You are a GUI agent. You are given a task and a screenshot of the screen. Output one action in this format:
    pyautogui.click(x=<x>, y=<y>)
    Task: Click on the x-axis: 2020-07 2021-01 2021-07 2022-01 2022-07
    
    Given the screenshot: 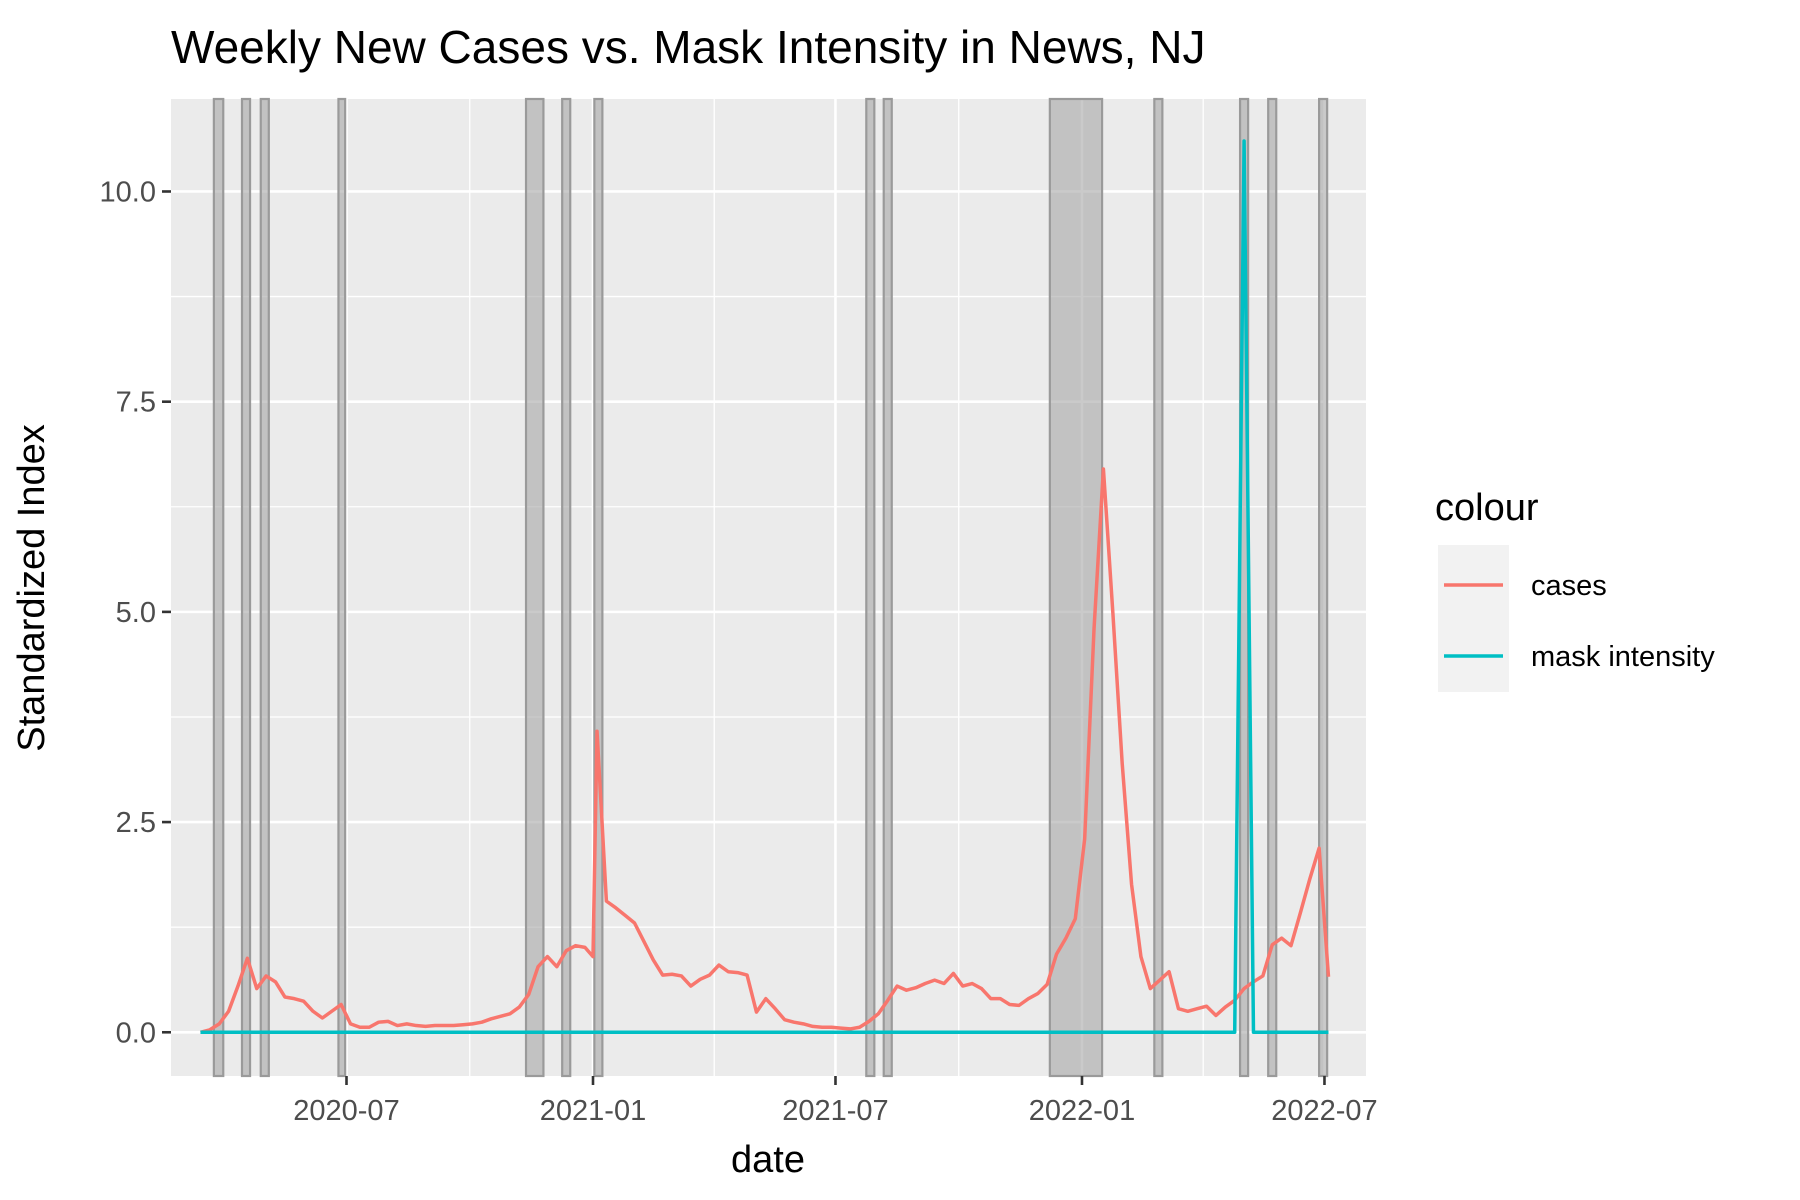 What is the action you would take?
    pyautogui.click(x=835, y=1101)
    